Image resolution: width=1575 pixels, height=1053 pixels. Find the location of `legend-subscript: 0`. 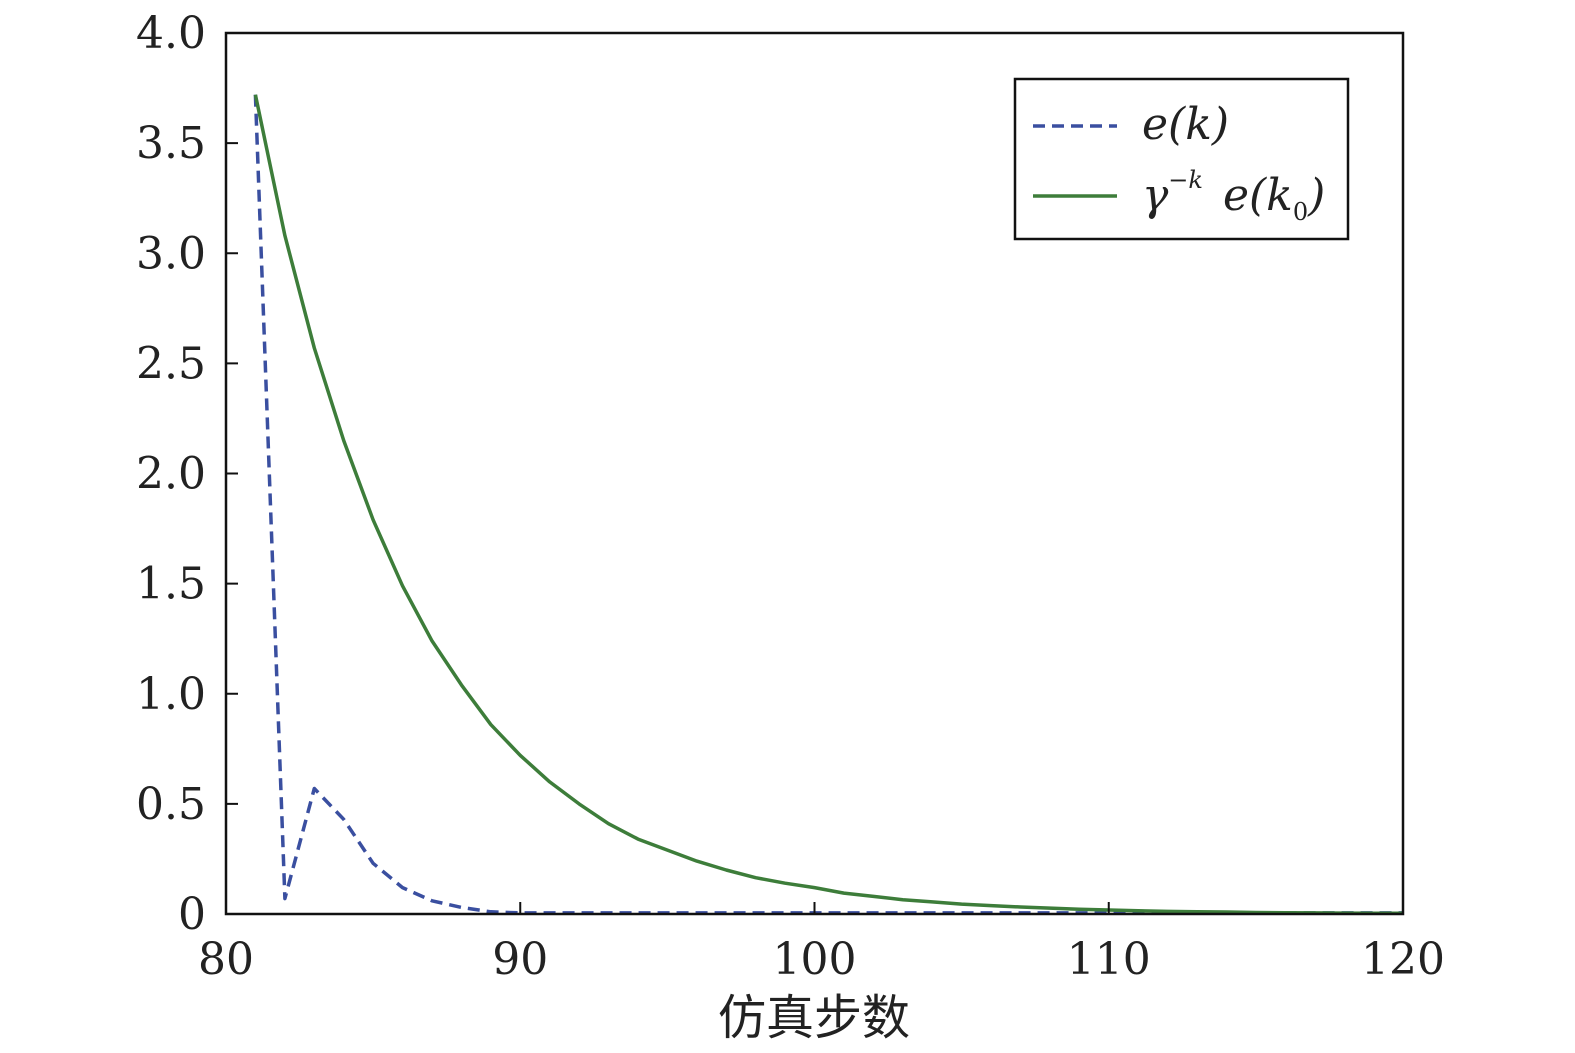

legend-subscript: 0 is located at coordinates (1300, 212).